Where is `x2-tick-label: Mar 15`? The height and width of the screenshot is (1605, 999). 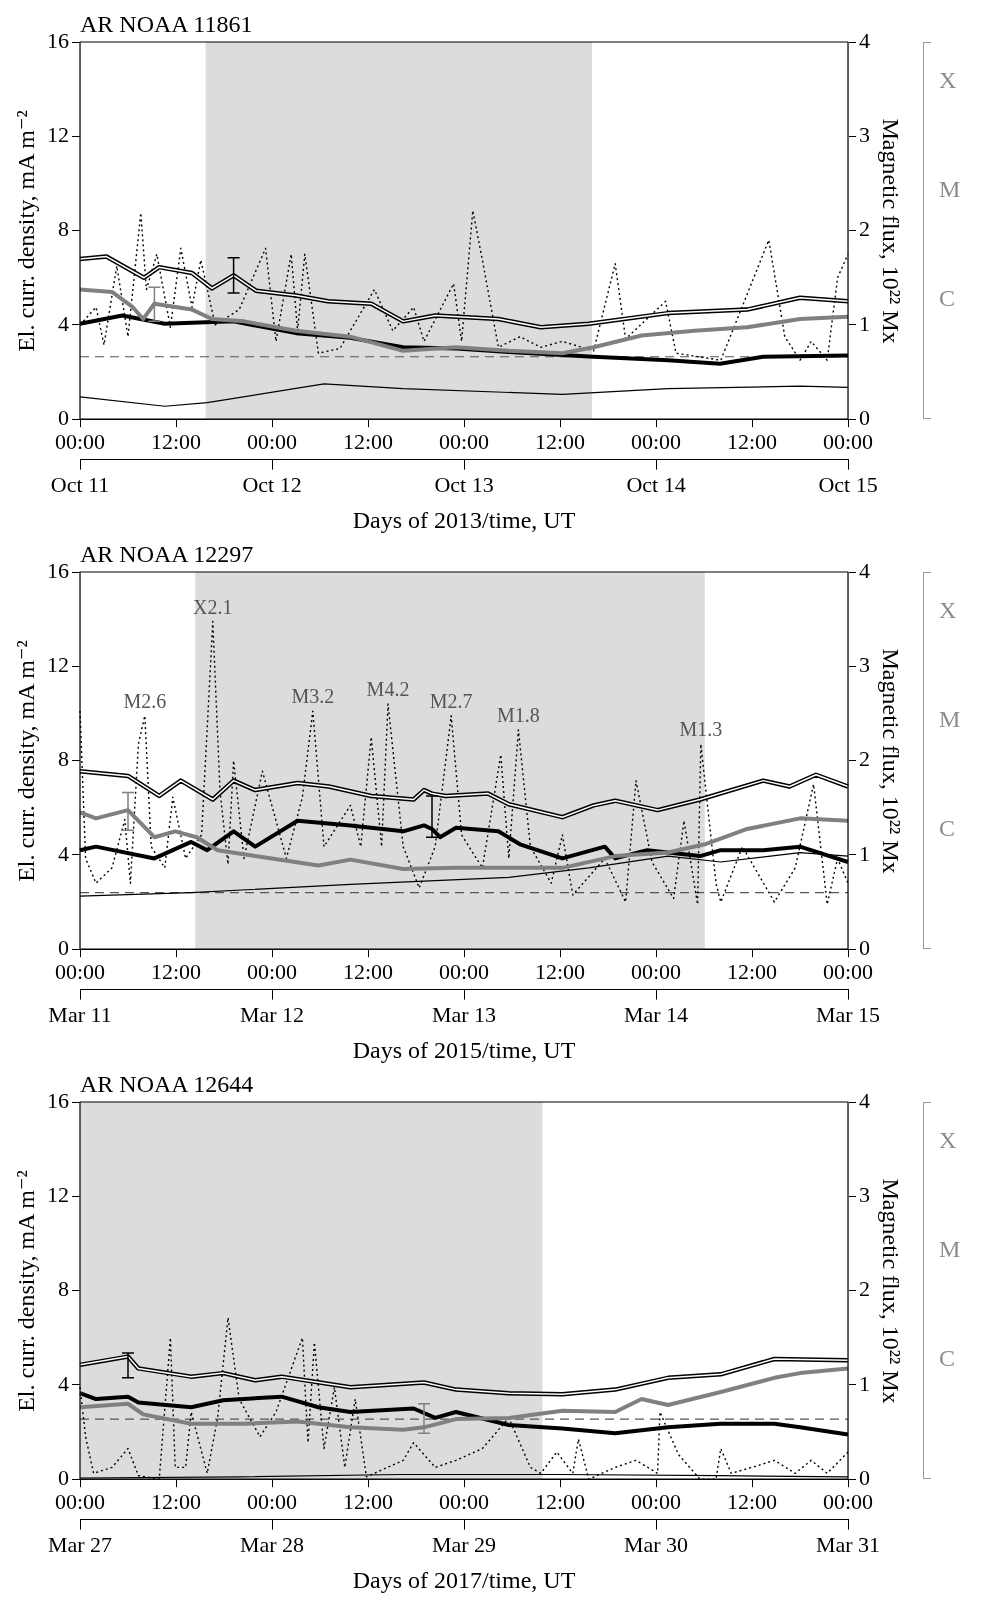
x2-tick-label: Mar 15 is located at coordinates (848, 1014).